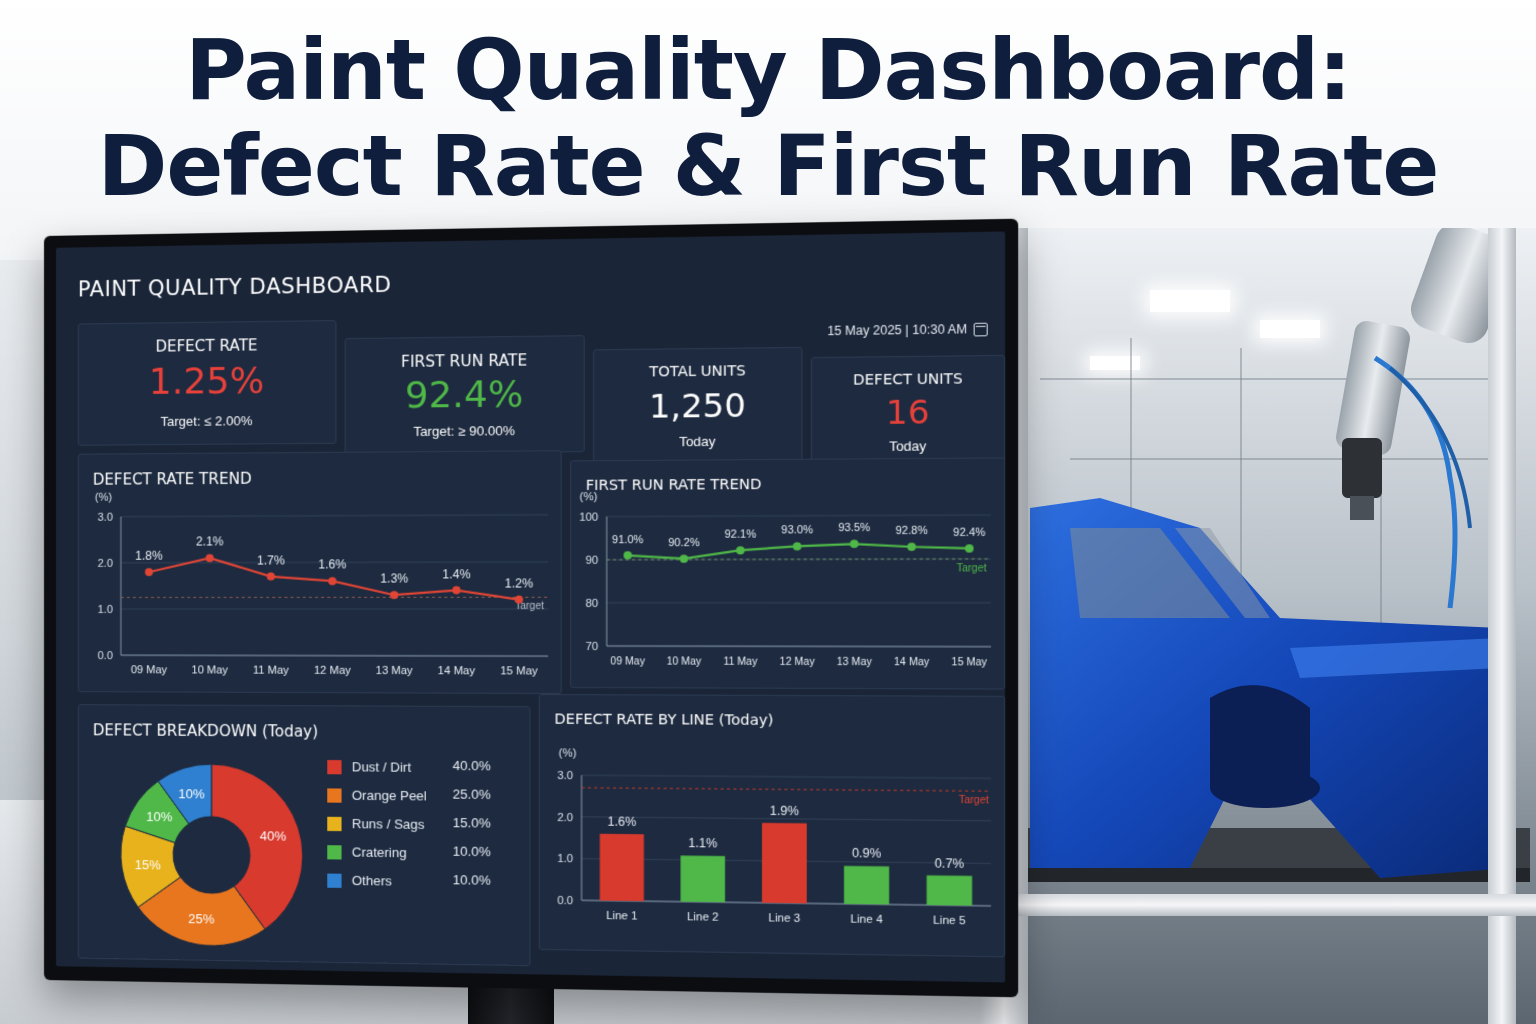 The width and height of the screenshot is (1536, 1024). I want to click on target-line, so click(799, 559).